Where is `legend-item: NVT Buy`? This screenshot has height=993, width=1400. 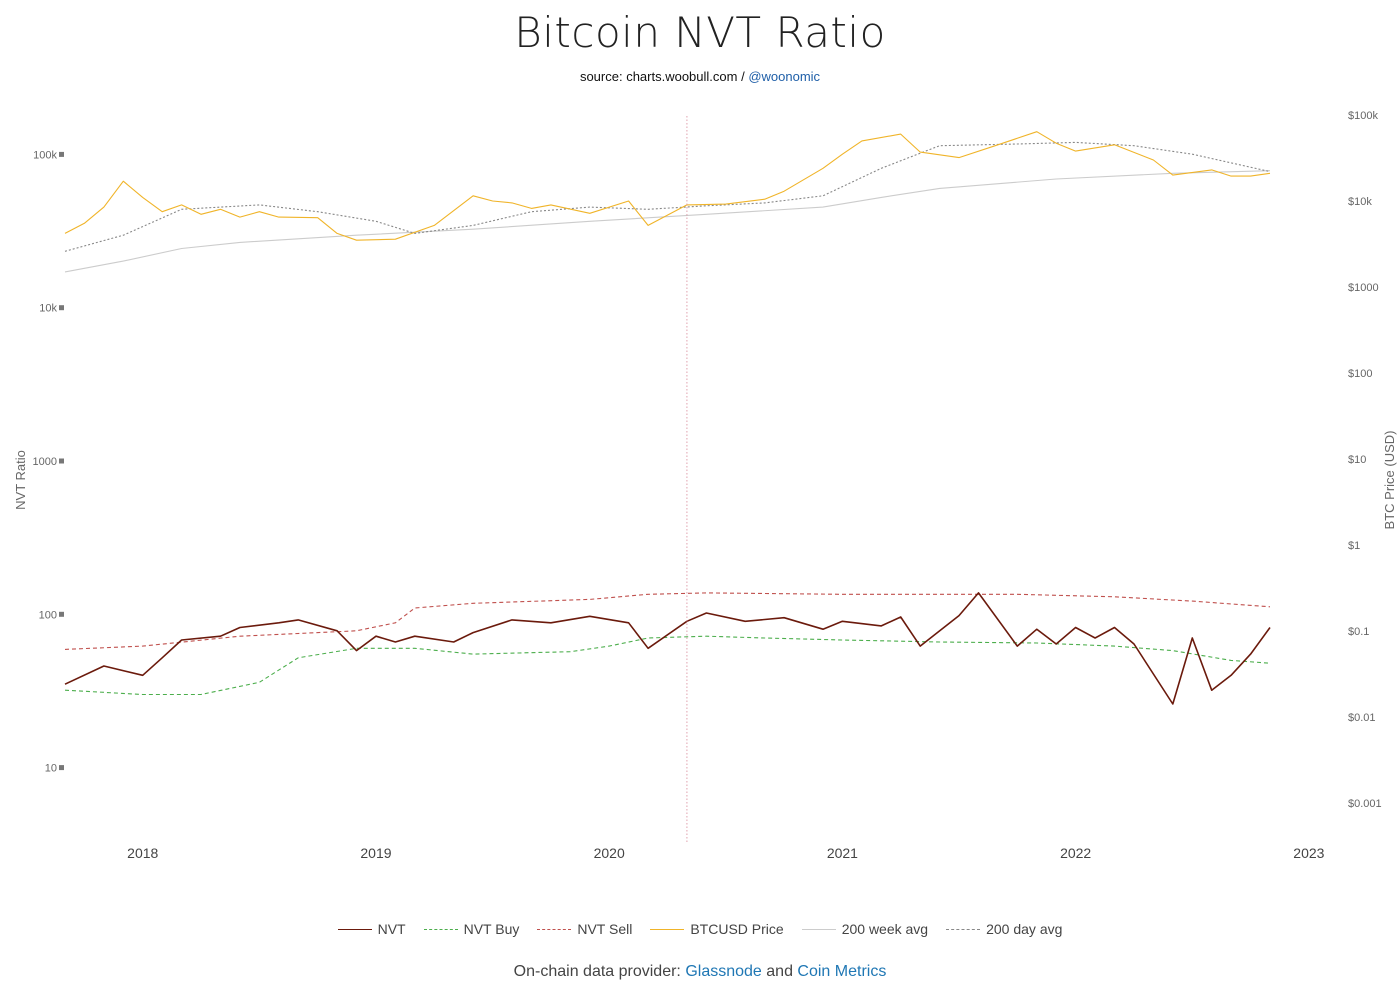 legend-item: NVT Buy is located at coordinates (471, 929).